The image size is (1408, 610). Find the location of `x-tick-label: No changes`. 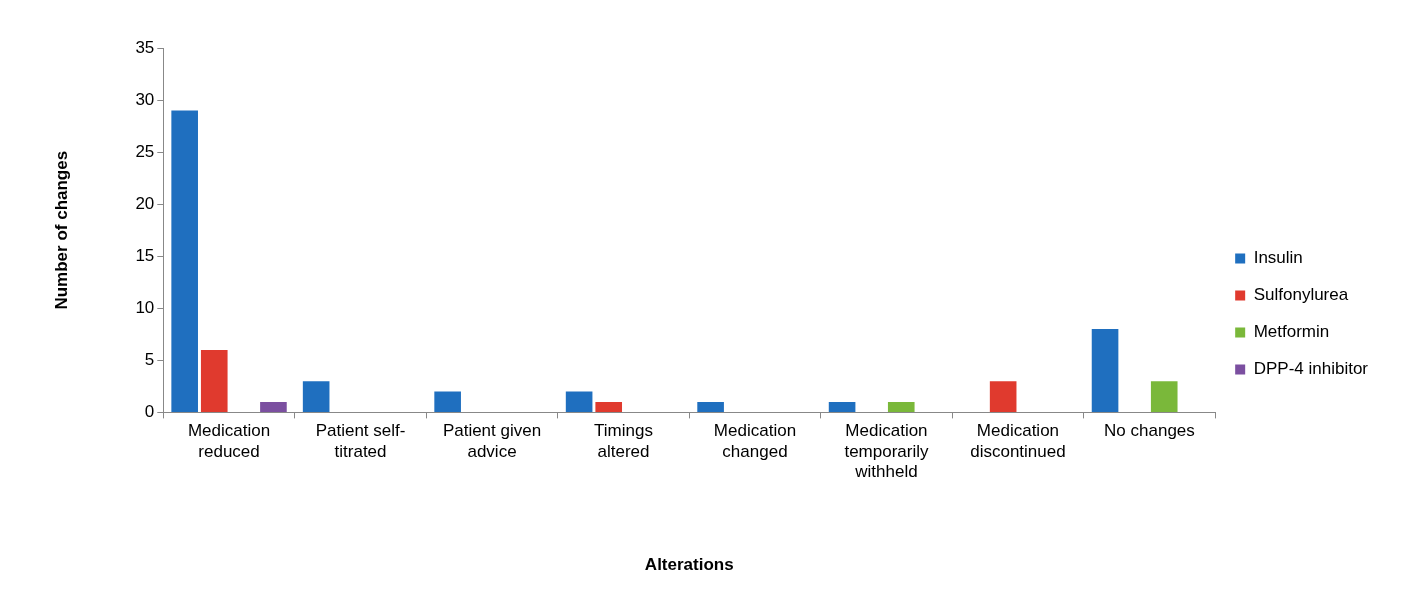

x-tick-label: No changes is located at coordinates (1149, 431).